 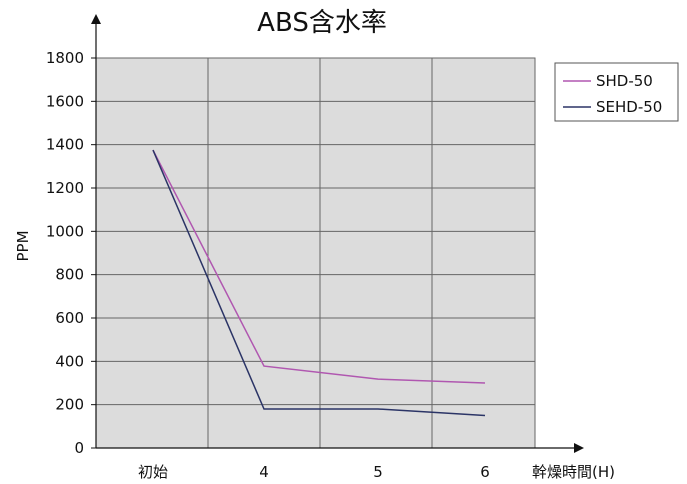 I want to click on y-tick-label: 0, so click(x=79, y=448).